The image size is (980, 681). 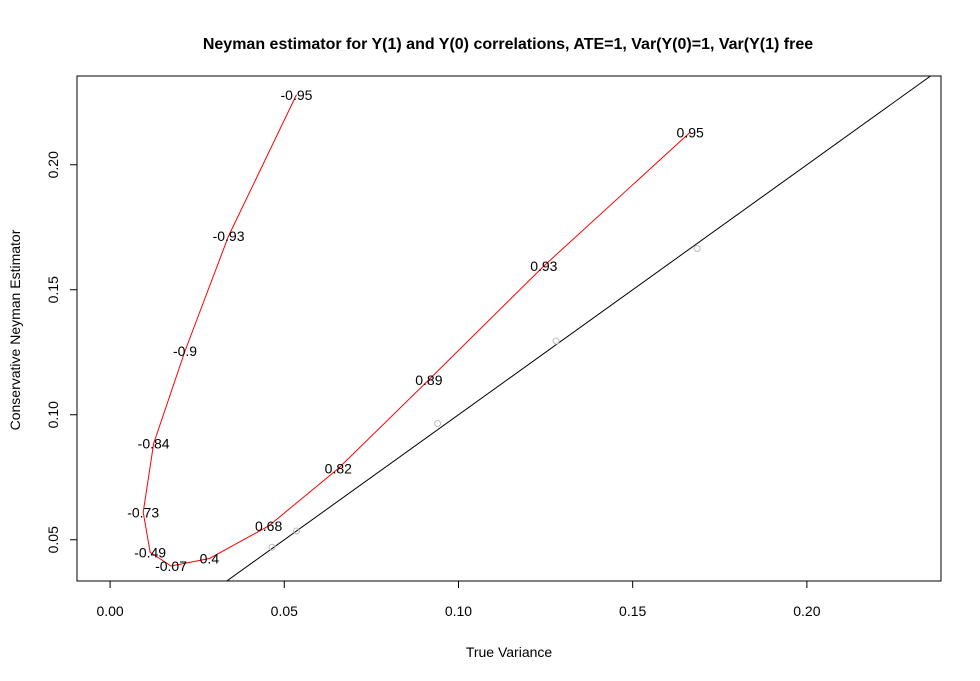 I want to click on x-tick-label: 0.10, so click(x=458, y=611).